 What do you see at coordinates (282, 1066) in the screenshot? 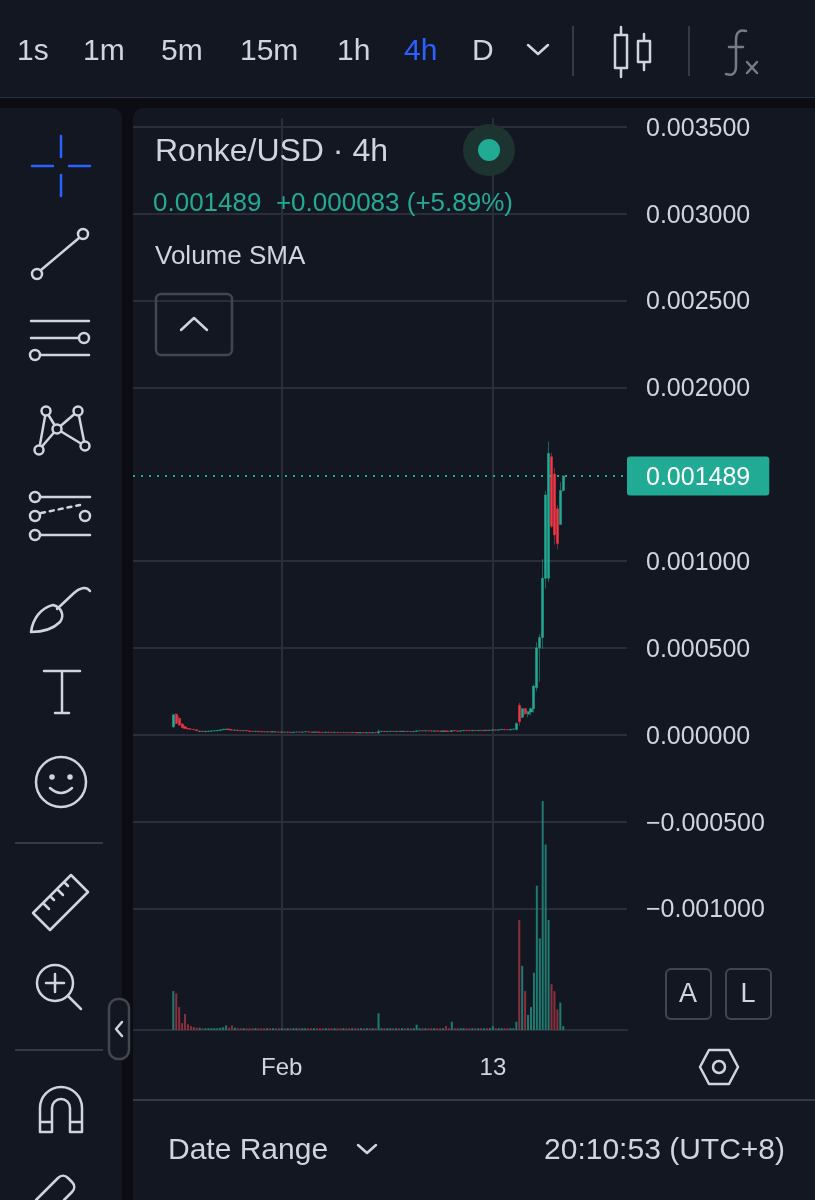
I see `x-tick-label: Feb` at bounding box center [282, 1066].